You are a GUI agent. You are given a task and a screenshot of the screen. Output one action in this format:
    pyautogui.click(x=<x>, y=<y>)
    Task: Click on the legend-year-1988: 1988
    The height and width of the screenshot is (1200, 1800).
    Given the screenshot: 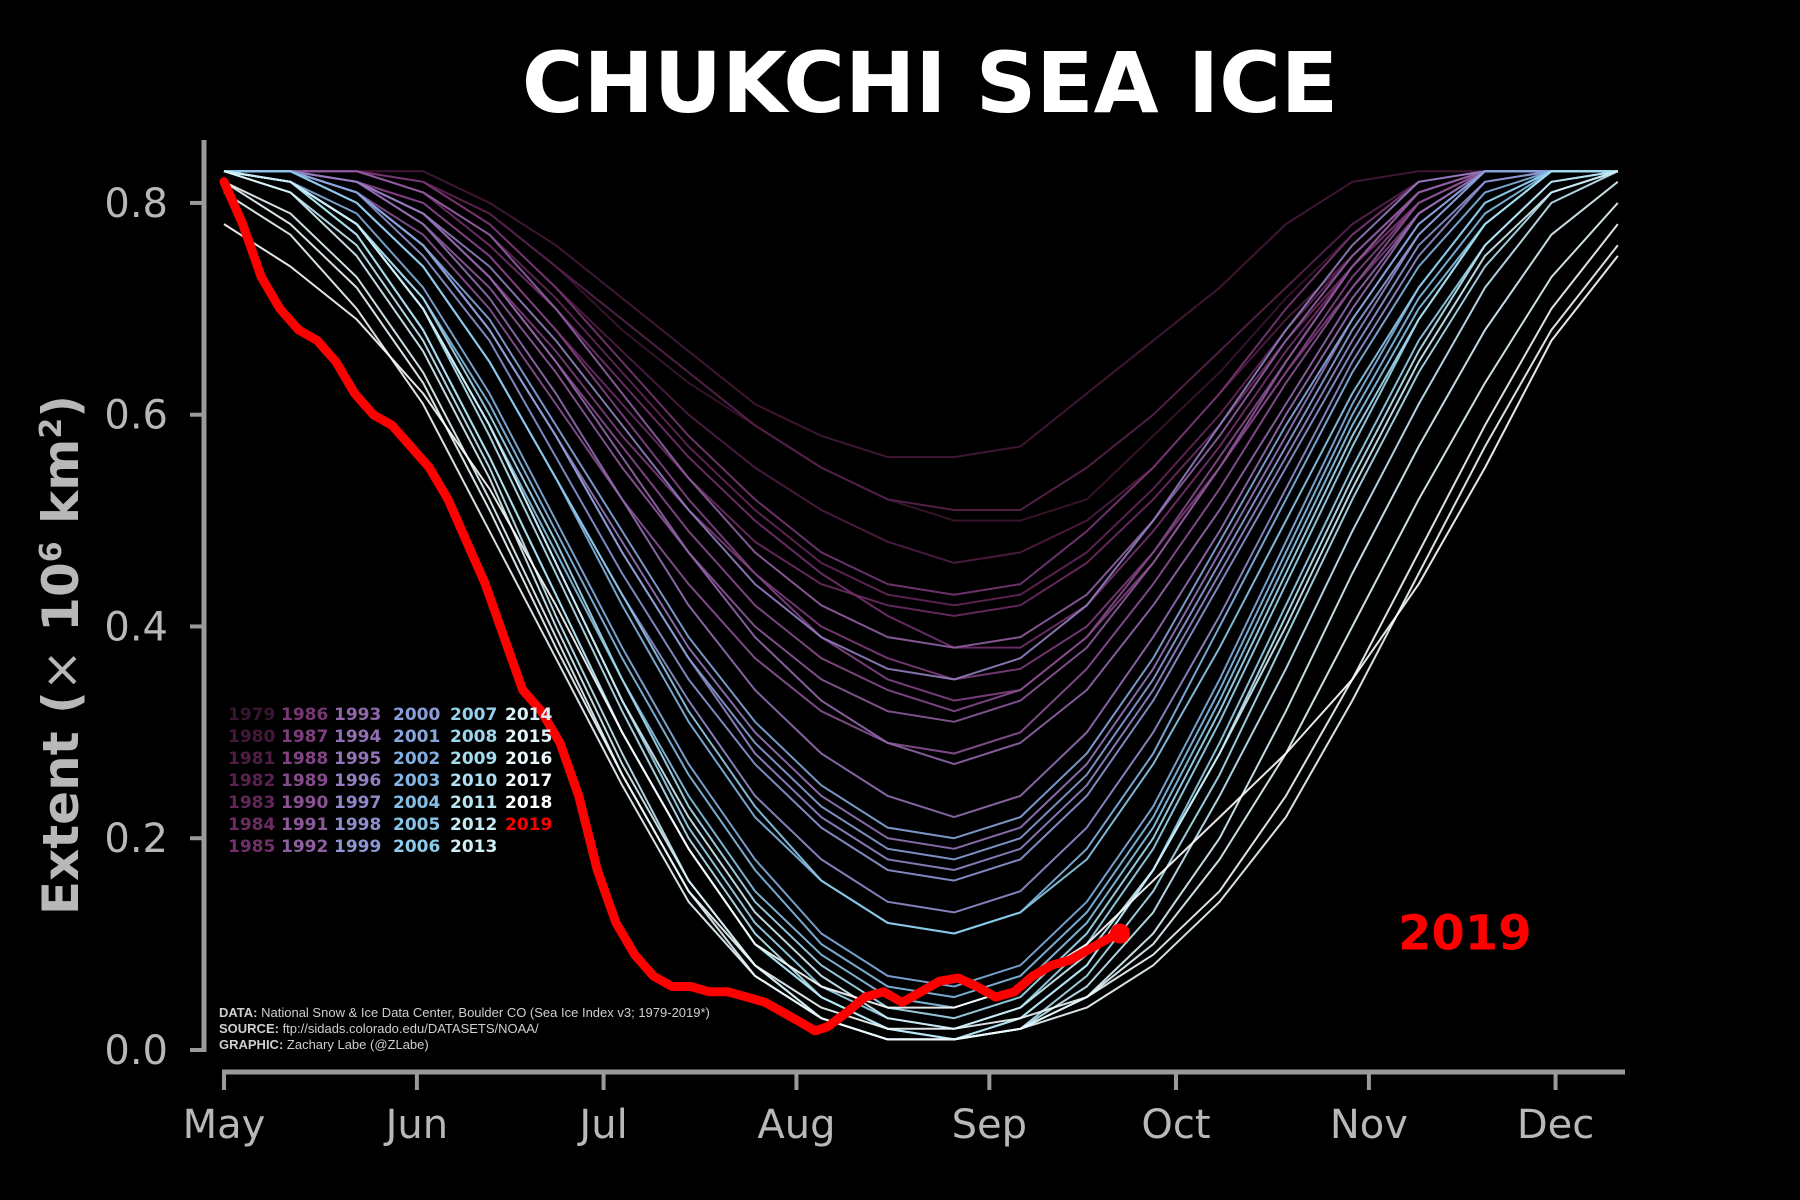 What is the action you would take?
    pyautogui.click(x=304, y=759)
    